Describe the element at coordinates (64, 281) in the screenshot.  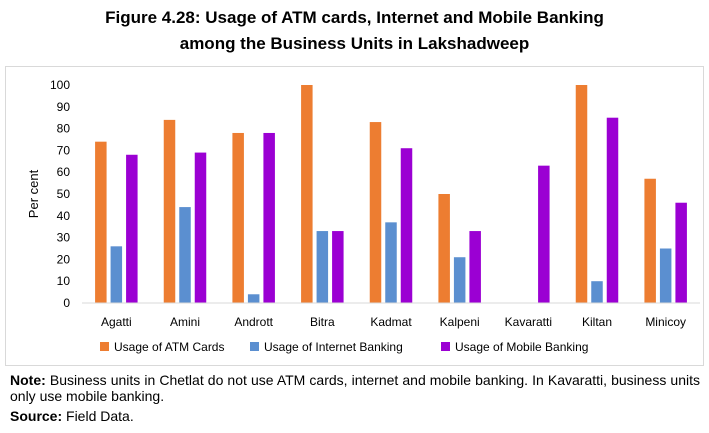
I see `y-tick-label: 10` at that location.